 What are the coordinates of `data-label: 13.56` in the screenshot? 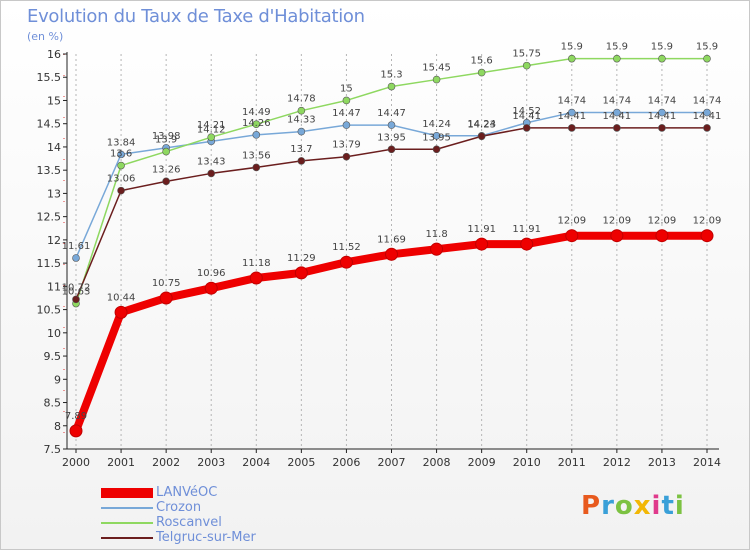 It's located at (256, 155).